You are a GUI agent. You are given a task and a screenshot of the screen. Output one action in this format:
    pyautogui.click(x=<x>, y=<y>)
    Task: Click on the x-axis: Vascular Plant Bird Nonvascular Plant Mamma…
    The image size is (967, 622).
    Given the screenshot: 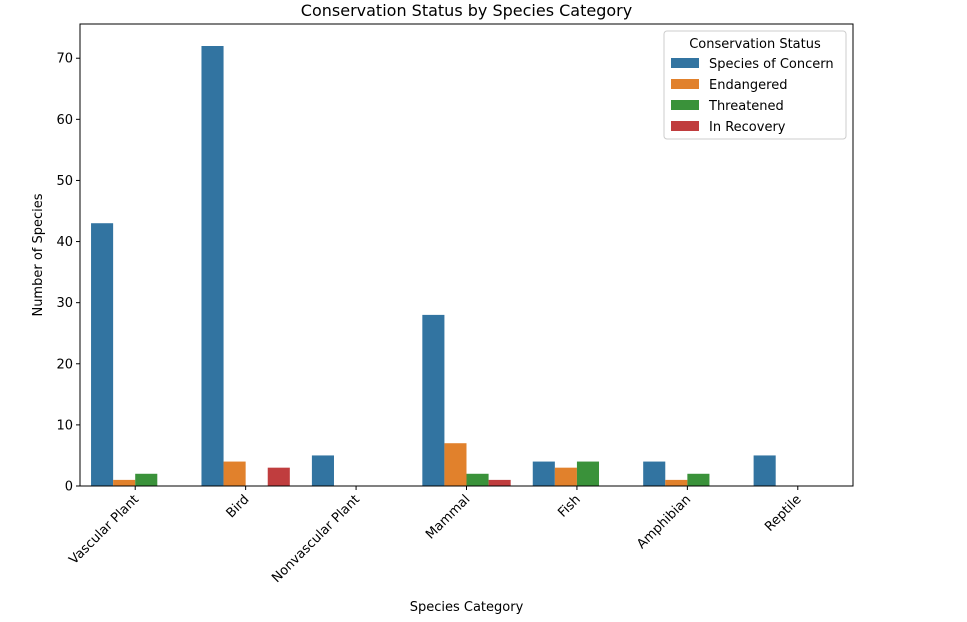 What is the action you would take?
    pyautogui.click(x=436, y=536)
    